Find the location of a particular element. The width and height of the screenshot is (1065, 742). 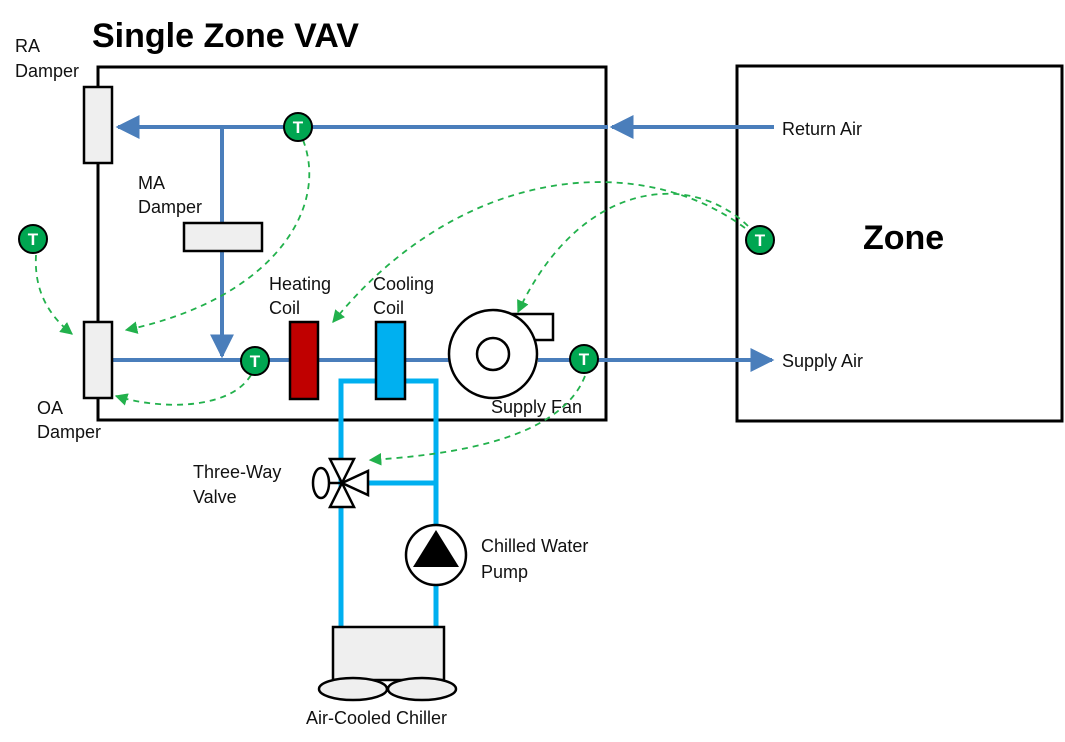

chilled-water-pump is located at coordinates (436, 555).